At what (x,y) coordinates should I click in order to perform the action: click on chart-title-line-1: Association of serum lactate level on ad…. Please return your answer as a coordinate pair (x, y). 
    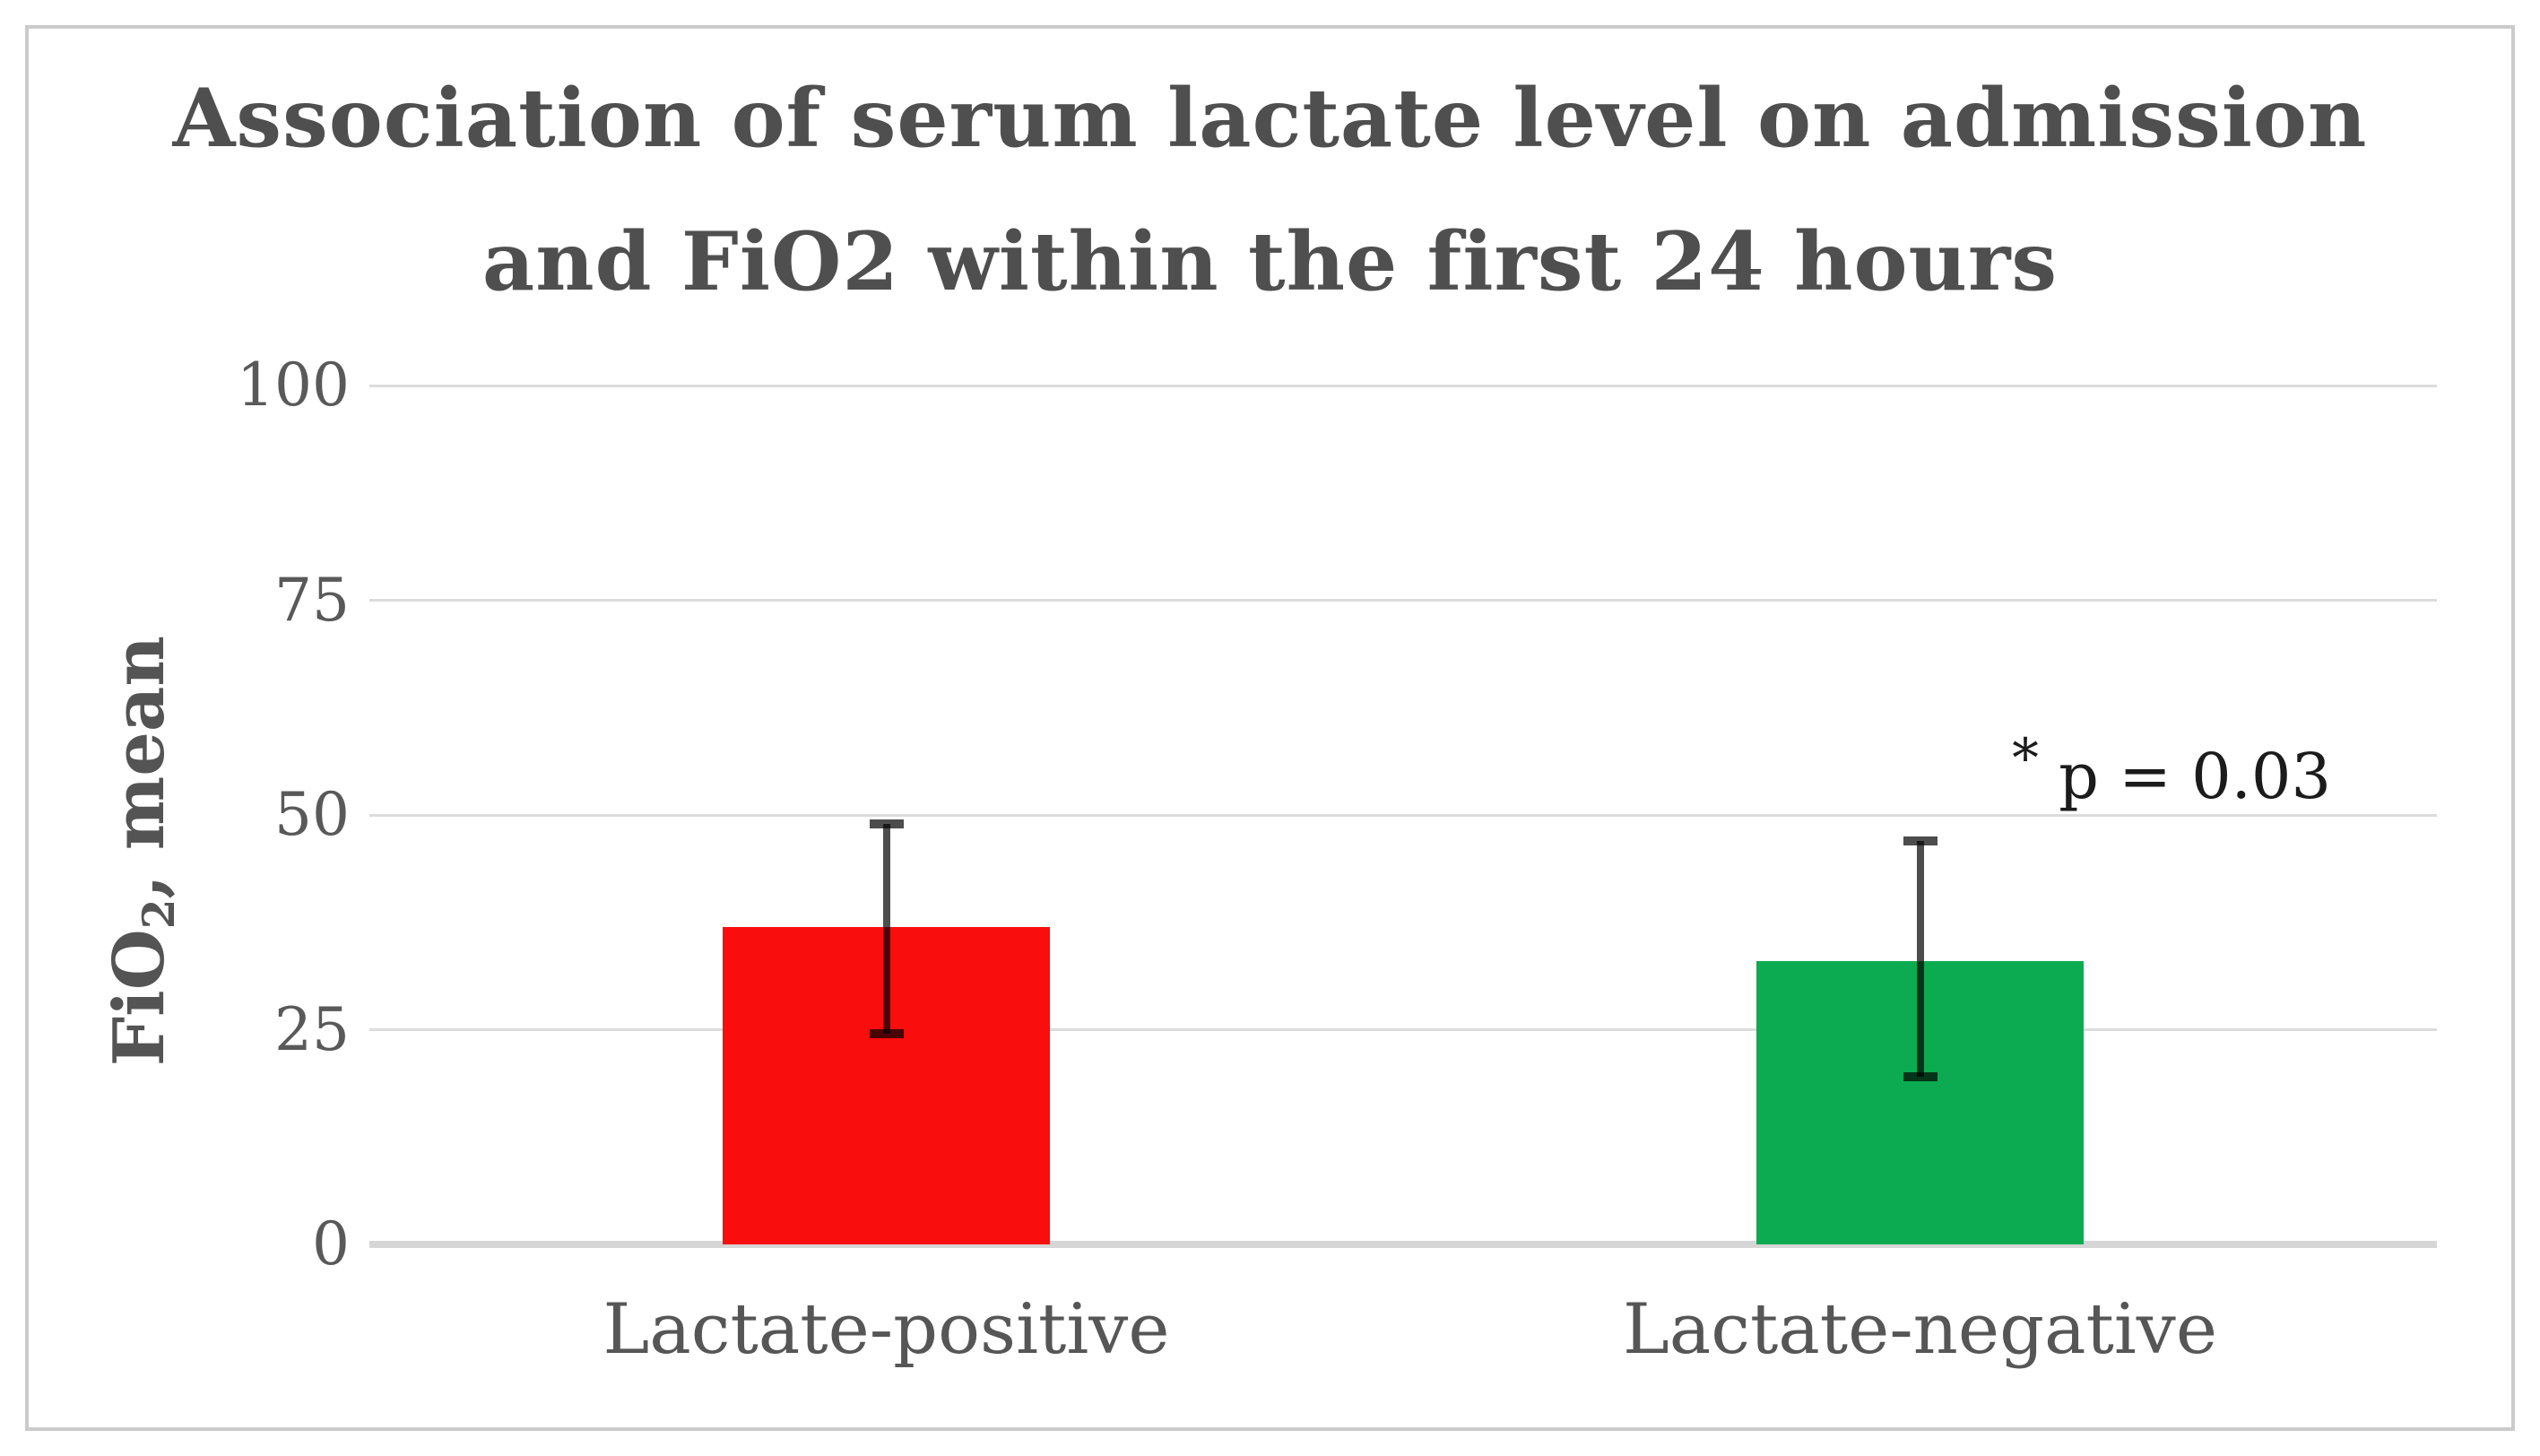
    Looking at the image, I should click on (1270, 119).